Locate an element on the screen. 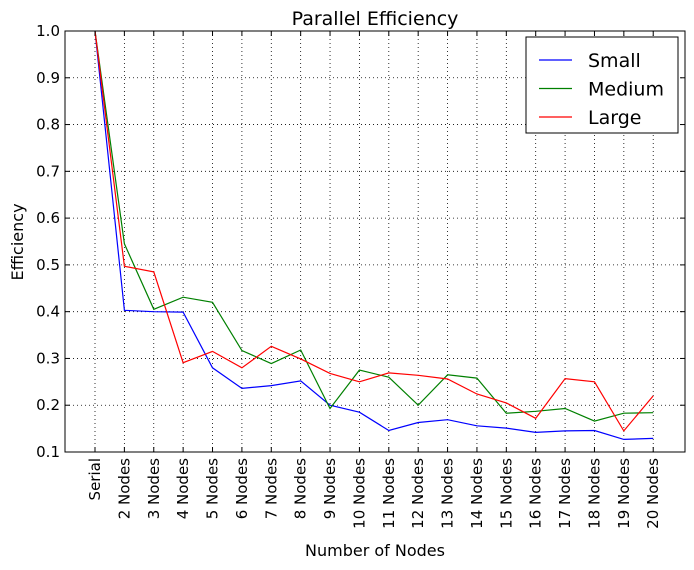 The width and height of the screenshot is (694, 570). x-tick-label: 9 Nodes is located at coordinates (330, 488).